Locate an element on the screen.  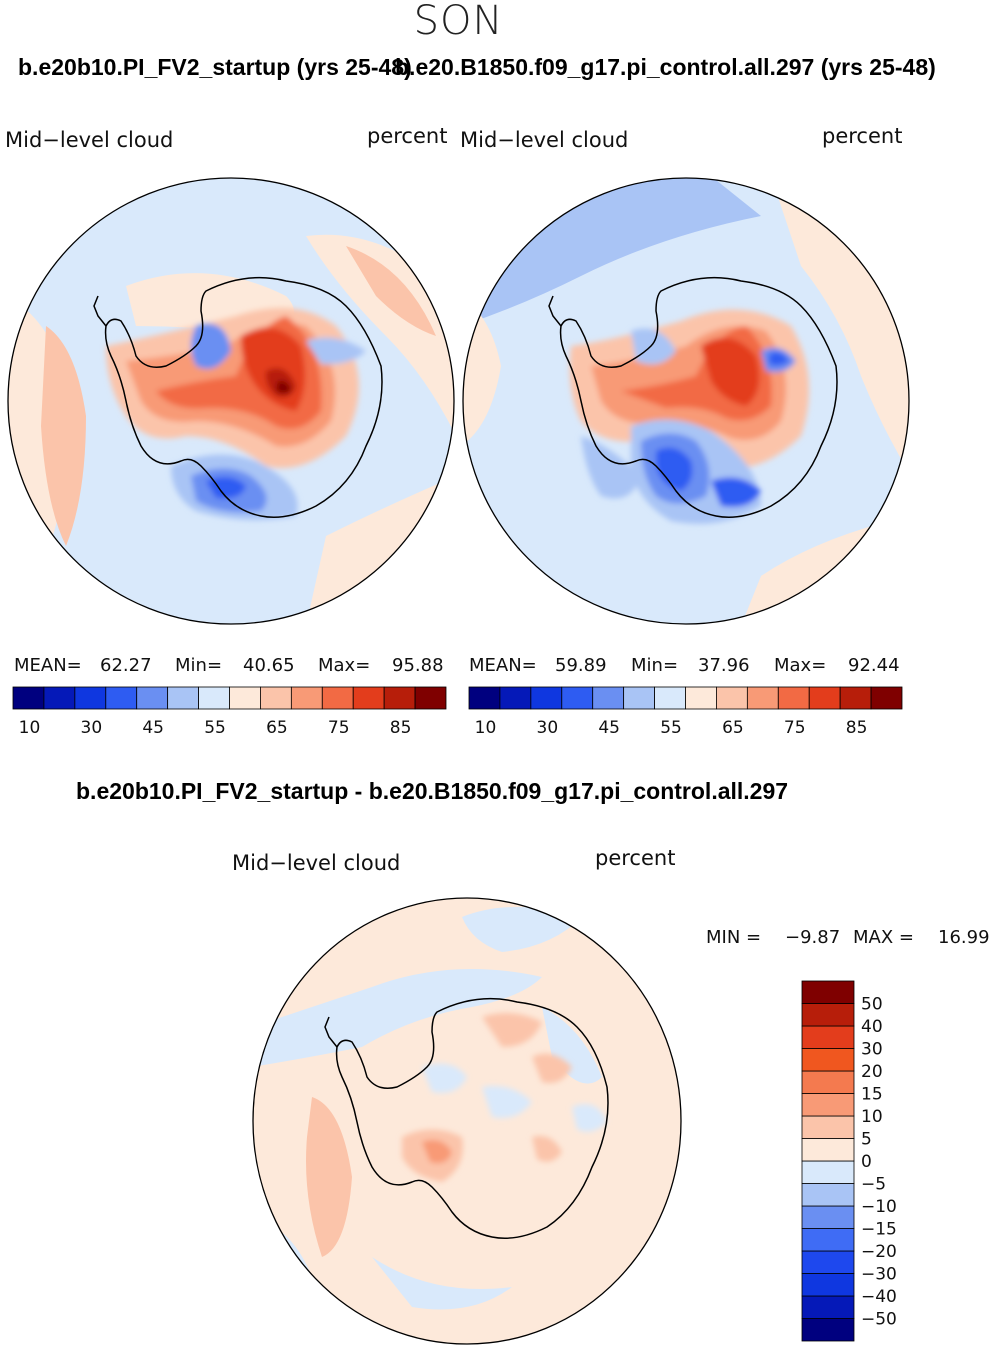
colorbar-tick-label: 0 is located at coordinates (866, 1162).